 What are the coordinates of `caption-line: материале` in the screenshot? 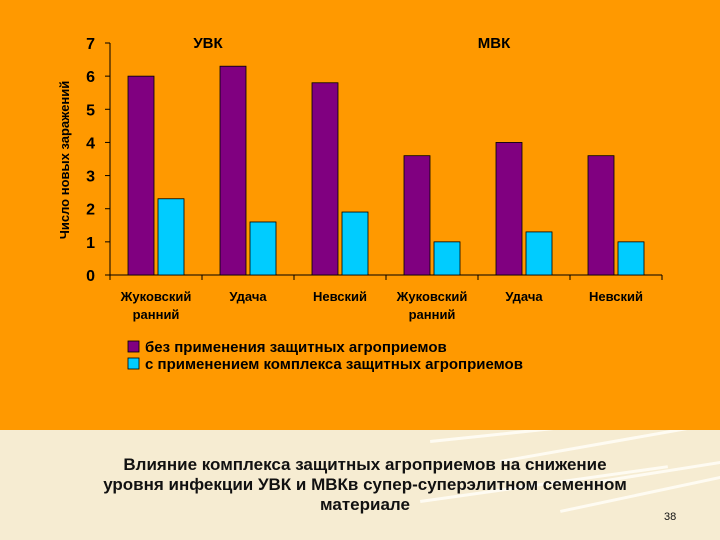 It's located at (365, 504).